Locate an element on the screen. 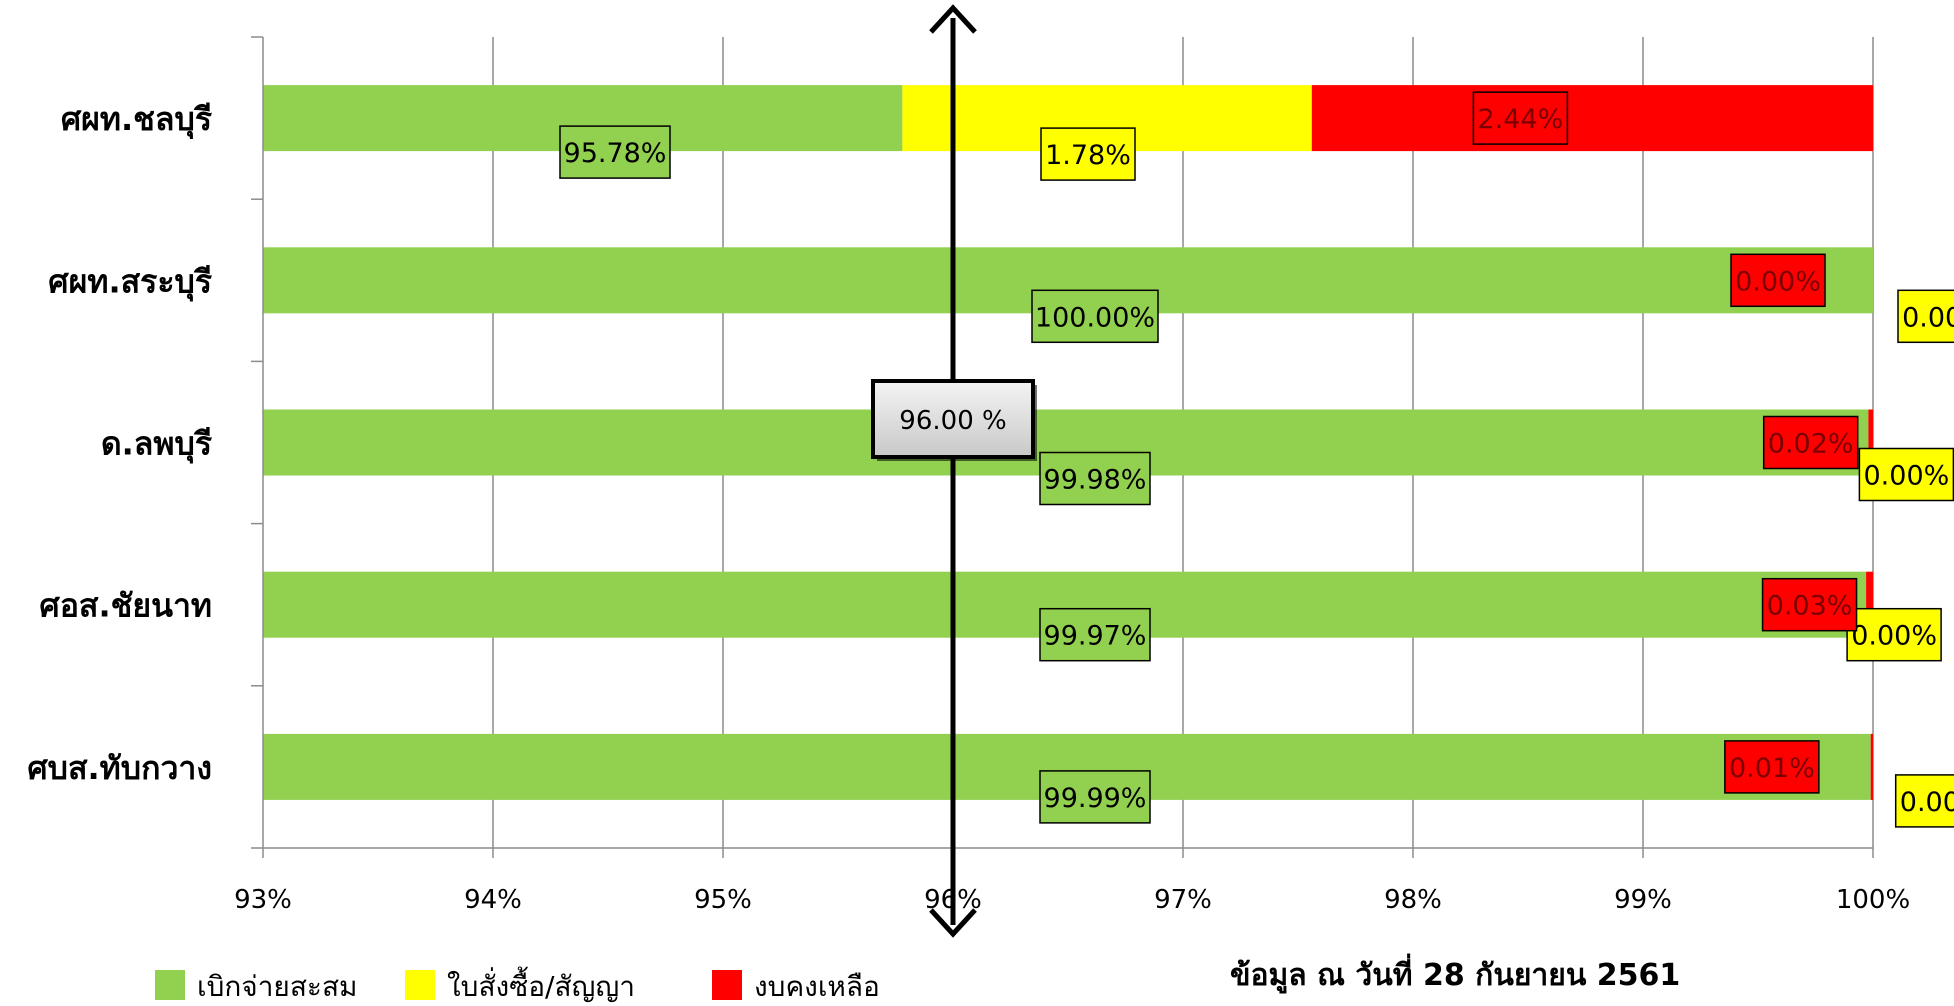 This screenshot has height=1006, width=1954. x-tick-label: 98% is located at coordinates (1413, 900).